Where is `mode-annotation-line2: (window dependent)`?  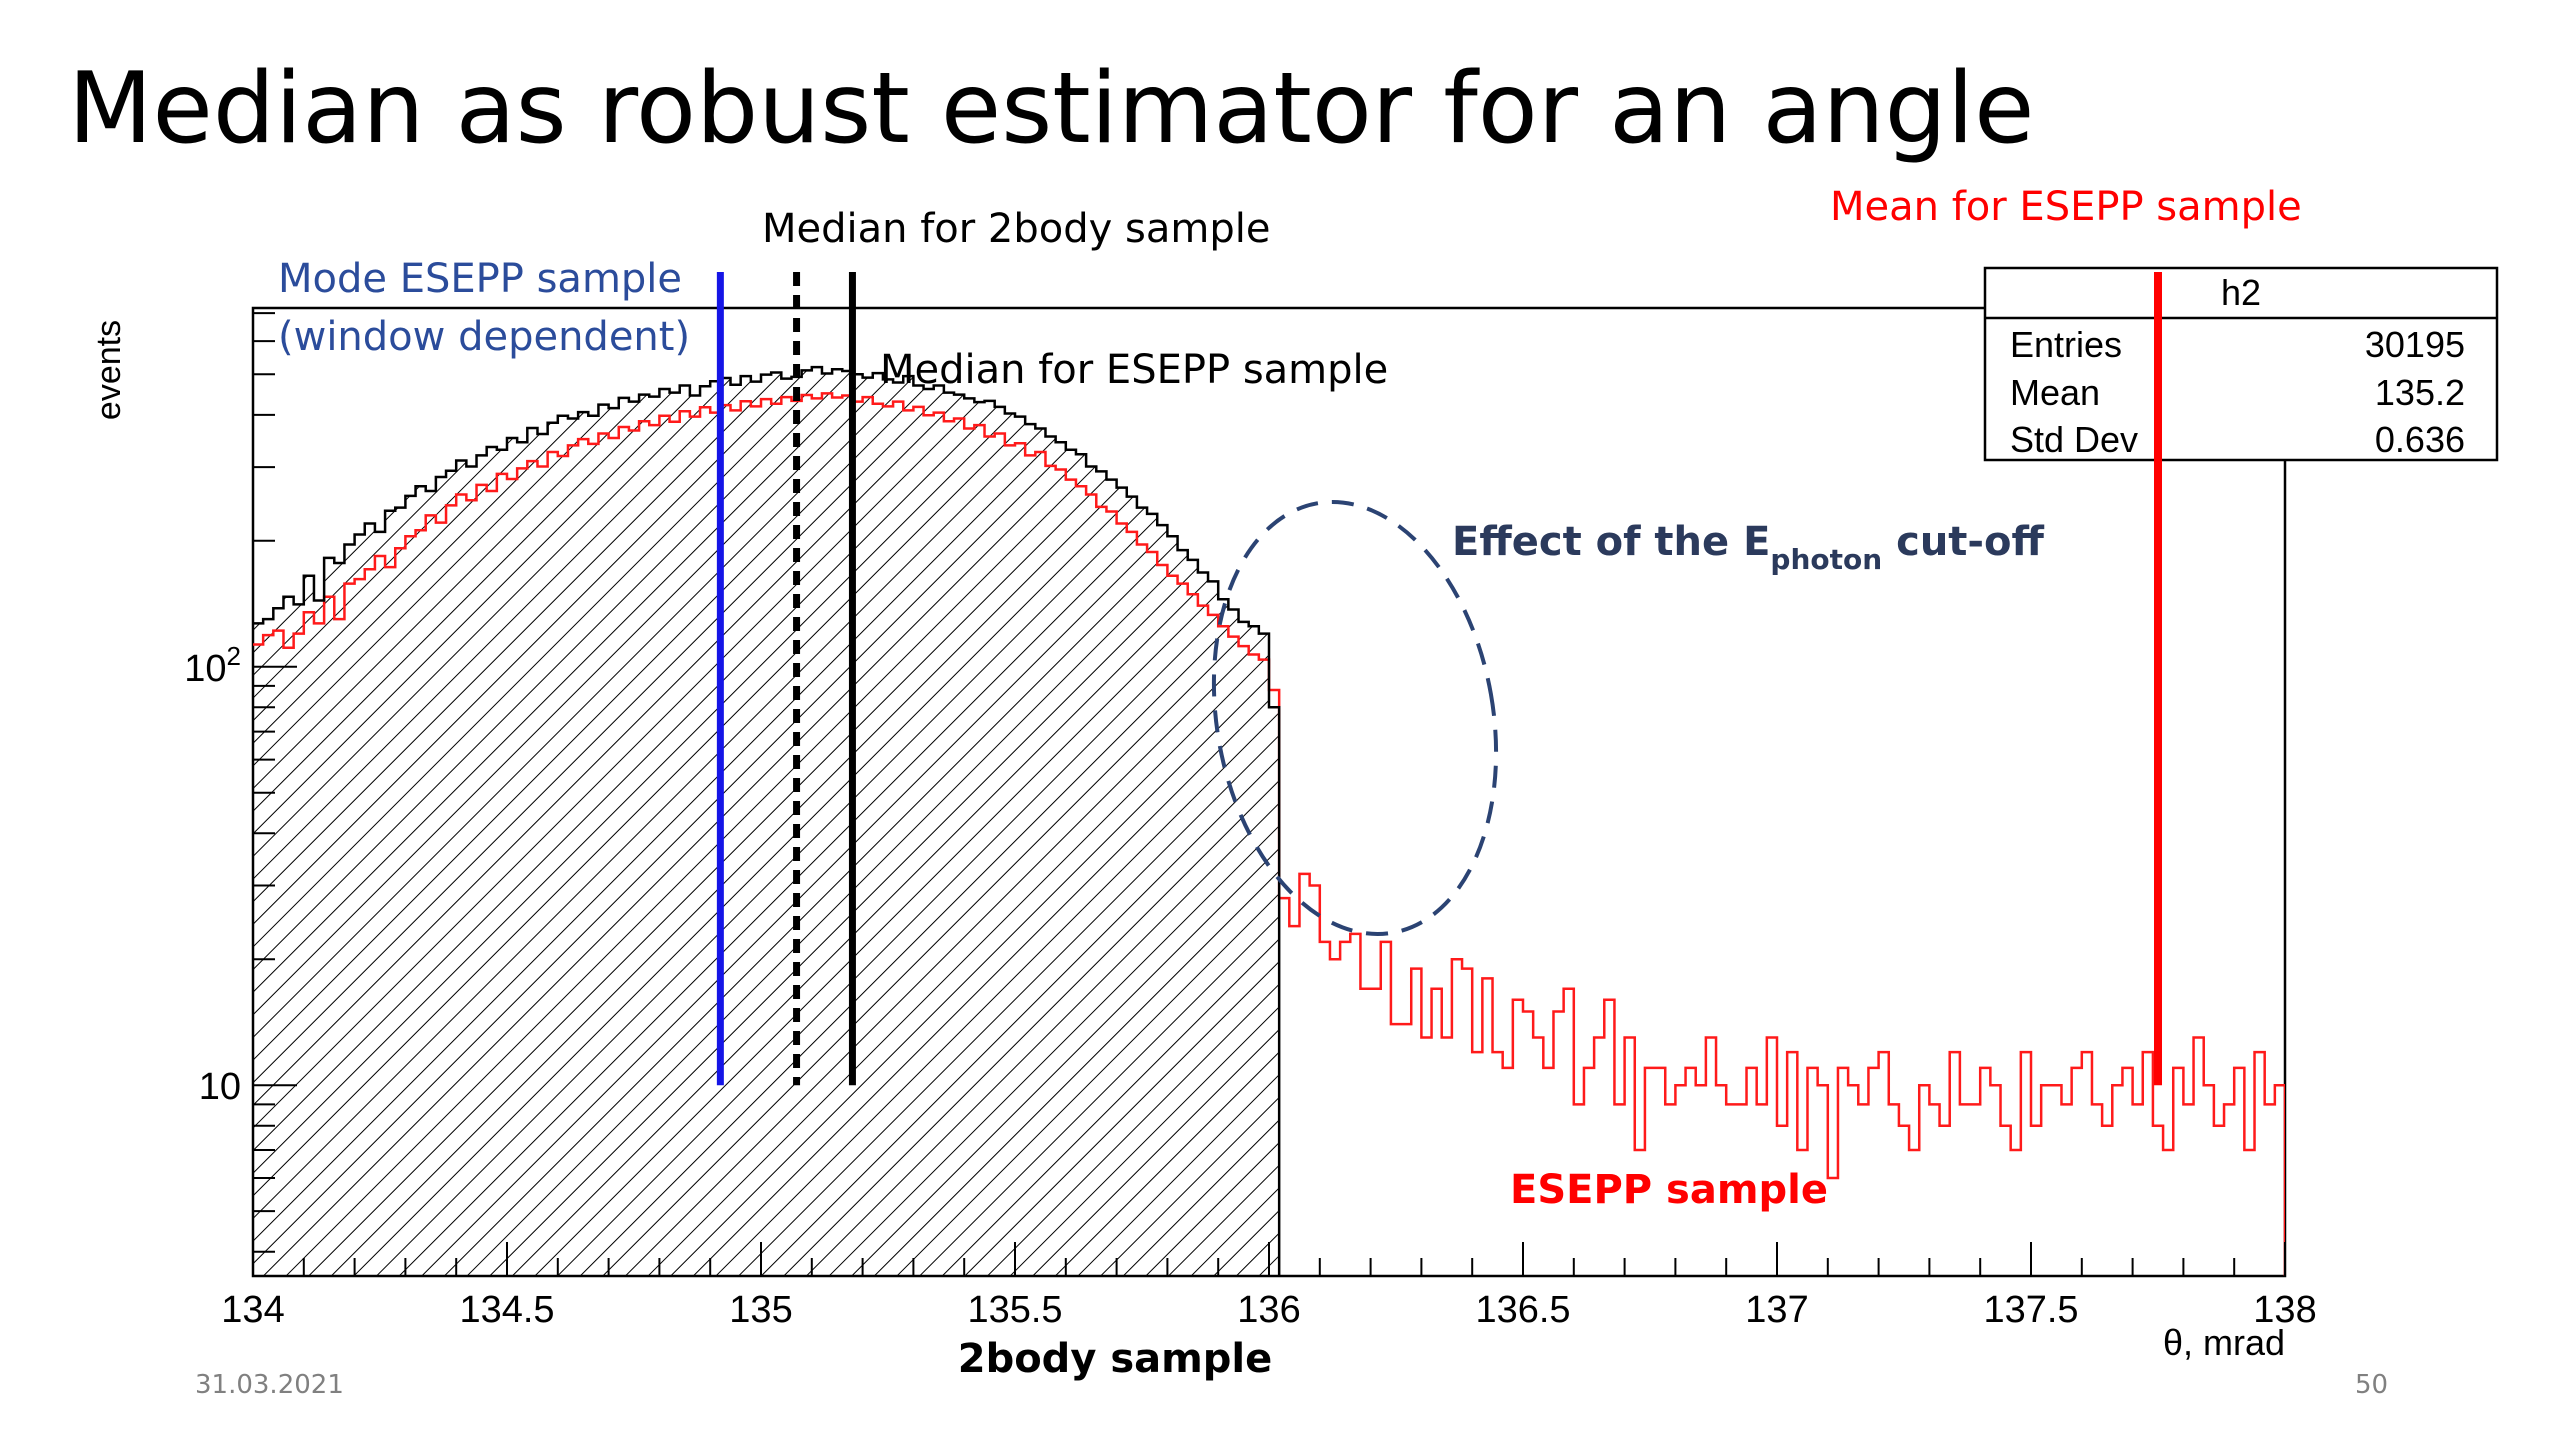
mode-annotation-line2: (window dependent) is located at coordinates (484, 337).